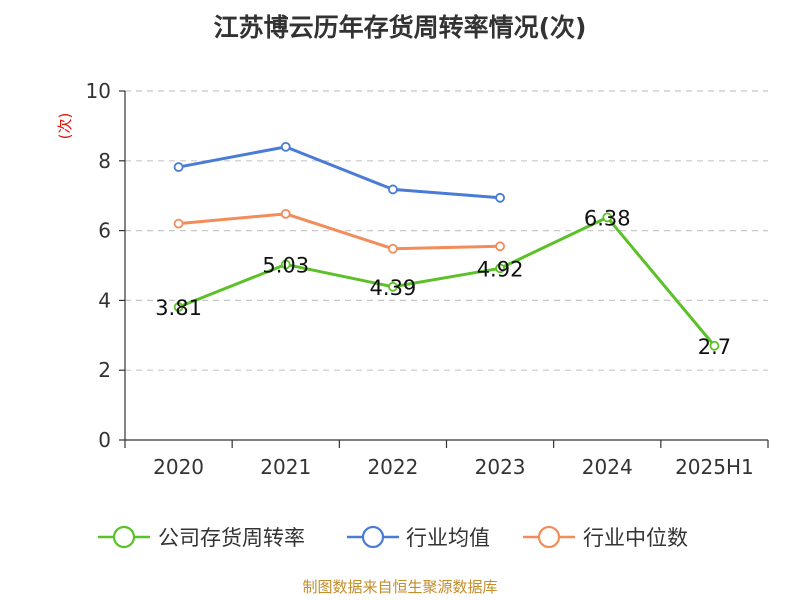 Image resolution: width=800 pixels, height=600 pixels. Describe the element at coordinates (500, 467) in the screenshot. I see `x-tick-label: 2023` at that location.